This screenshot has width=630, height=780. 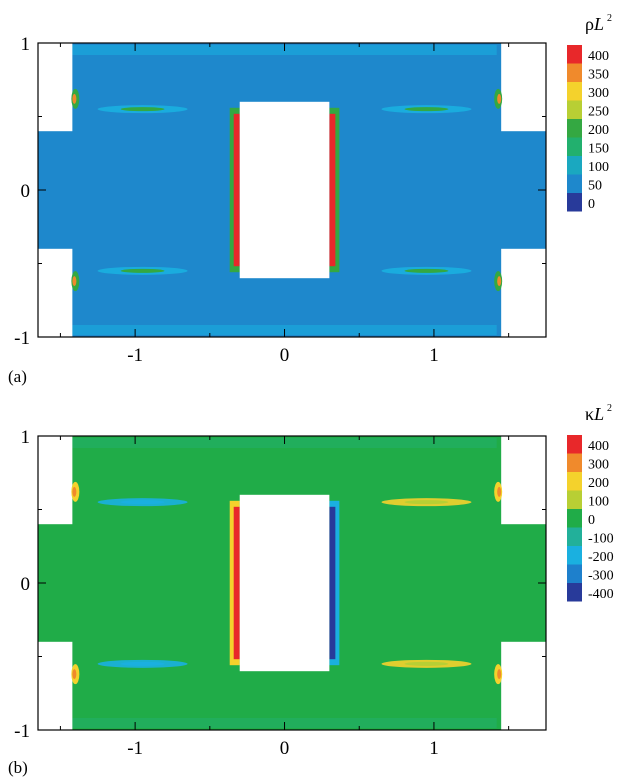 I want to click on colorbar-label: -200, so click(x=601, y=557).